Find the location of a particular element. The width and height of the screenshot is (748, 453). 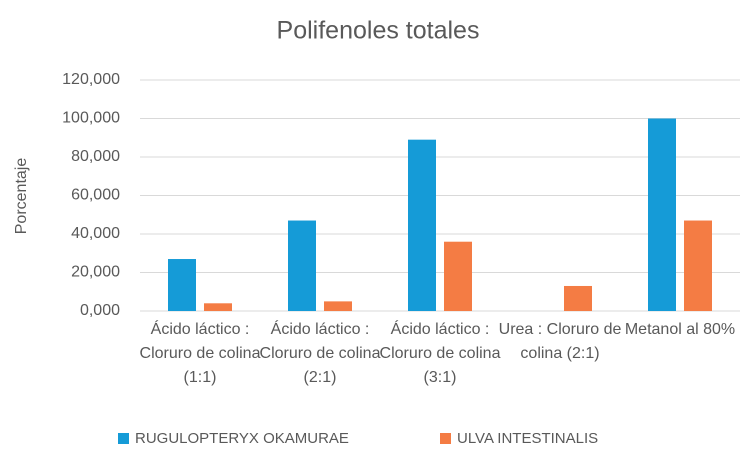

y-tick-label: 80,000 is located at coordinates (95, 156).